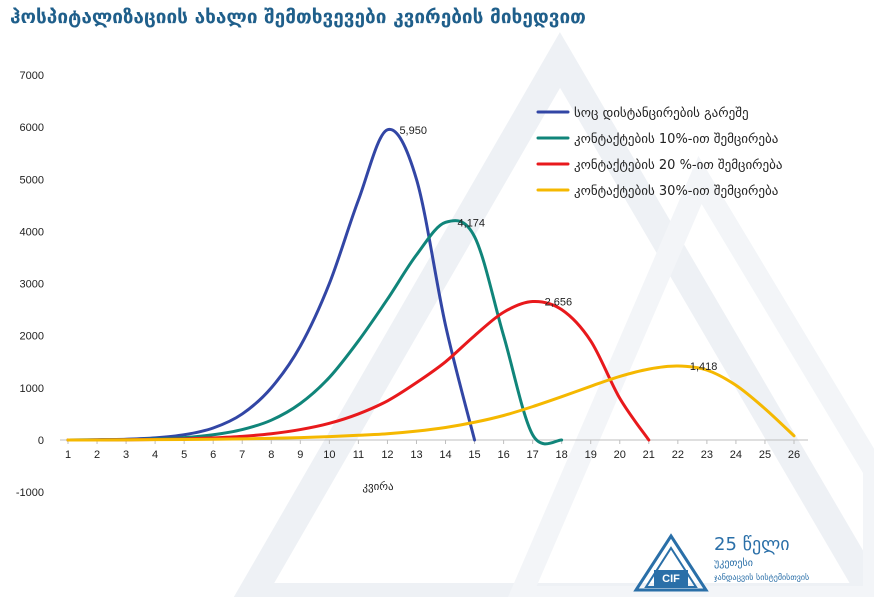  I want to click on x-tick-label: 6, so click(213, 455).